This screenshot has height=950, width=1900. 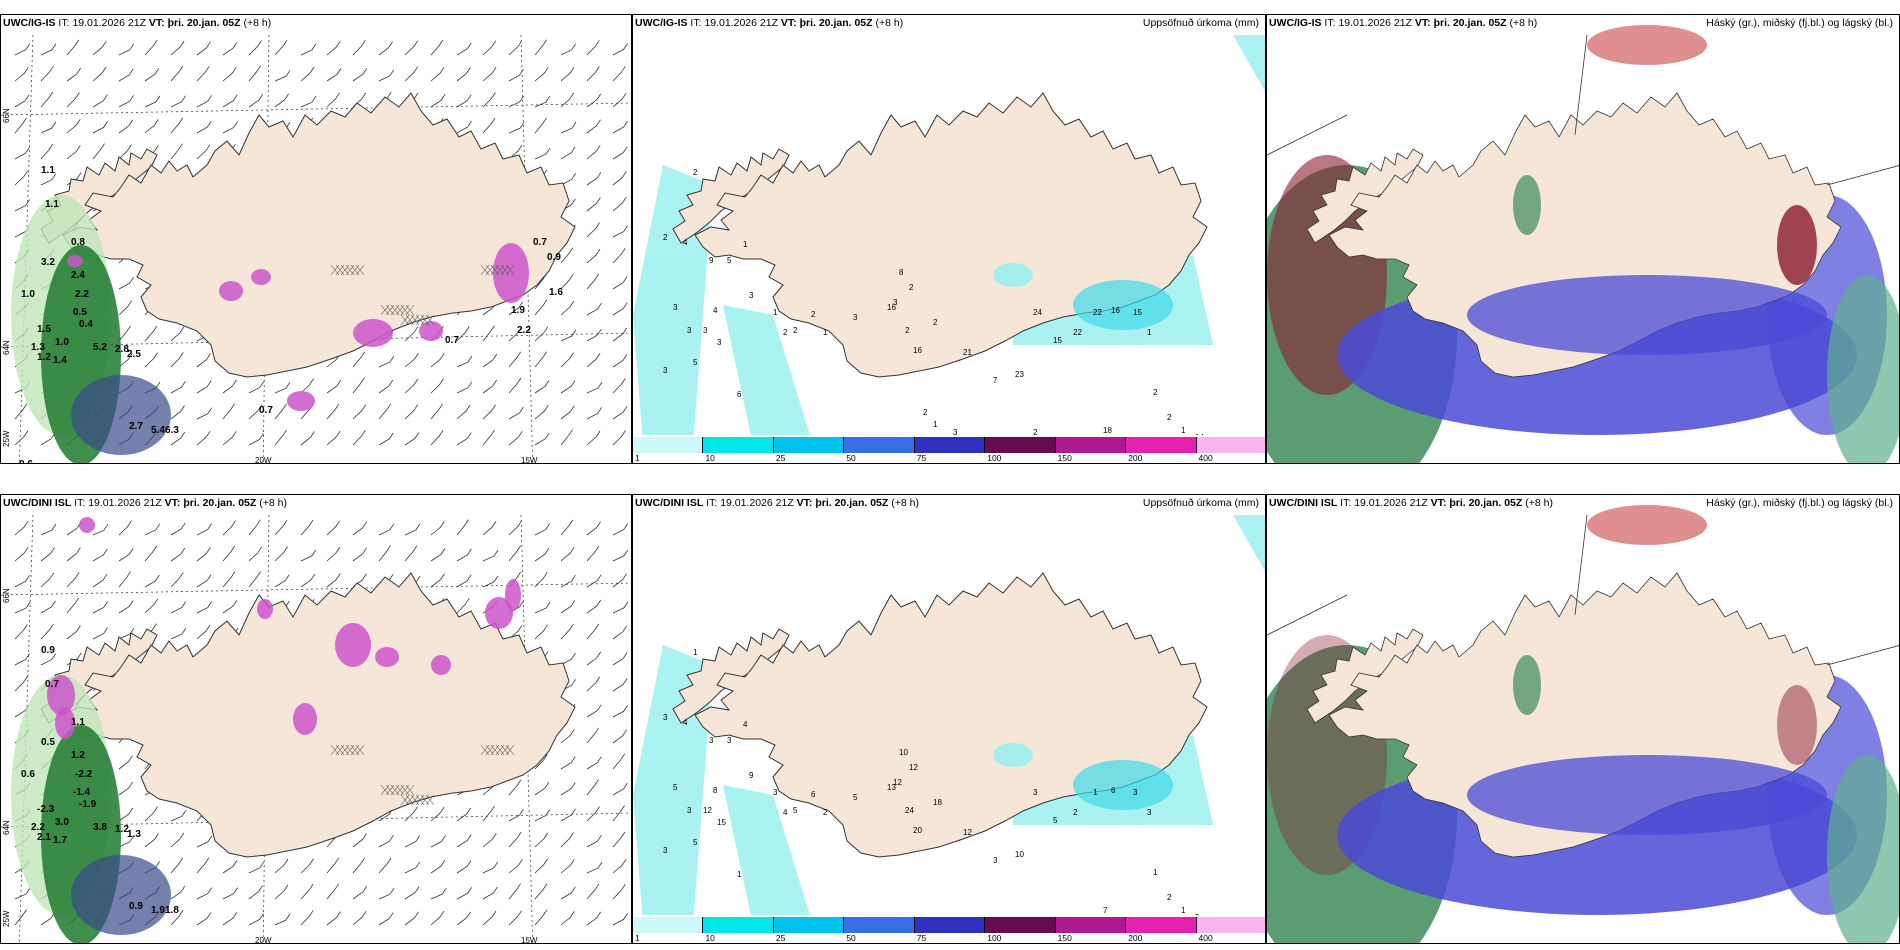 What do you see at coordinates (1527, 205) in the screenshot?
I see `low-cloud-over-land` at bounding box center [1527, 205].